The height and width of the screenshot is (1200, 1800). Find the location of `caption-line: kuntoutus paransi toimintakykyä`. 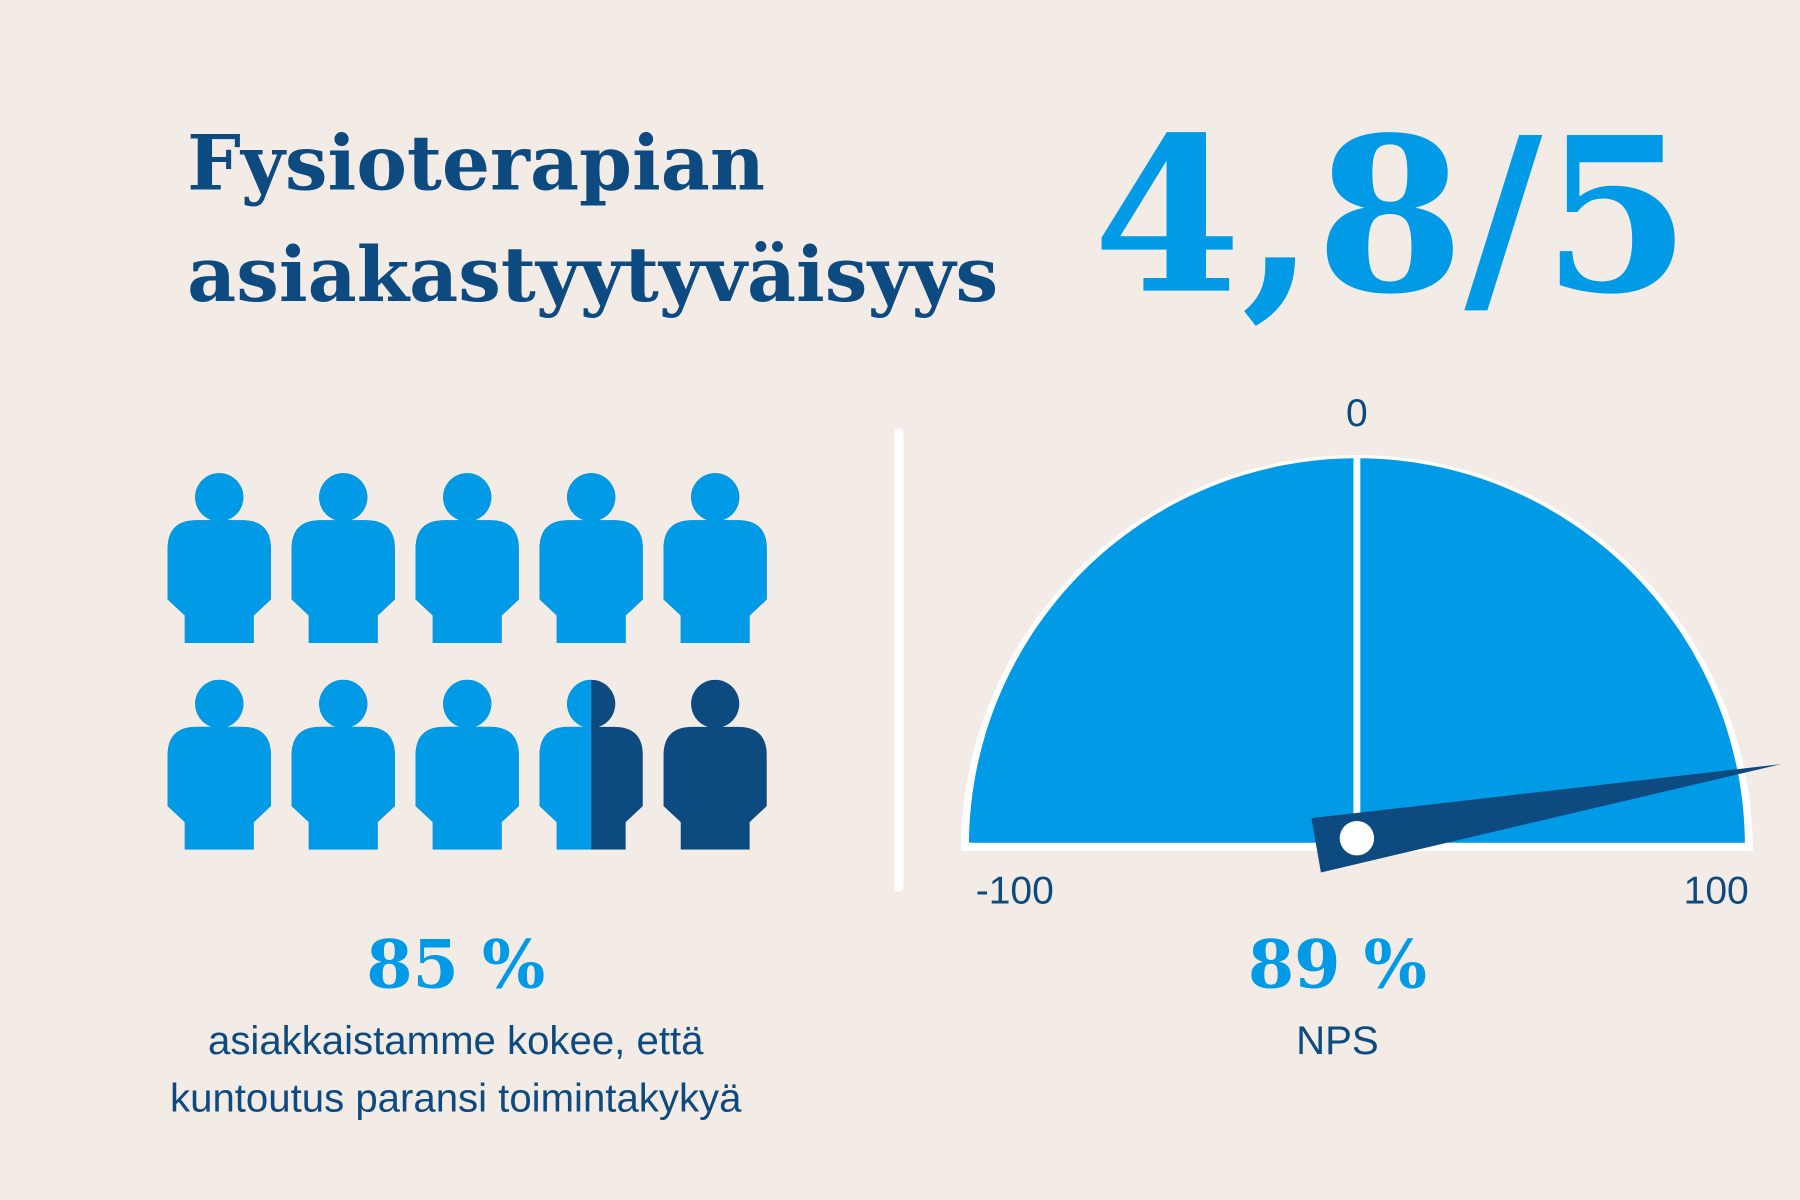

caption-line: kuntoutus paransi toimintakykyä is located at coordinates (456, 1097).